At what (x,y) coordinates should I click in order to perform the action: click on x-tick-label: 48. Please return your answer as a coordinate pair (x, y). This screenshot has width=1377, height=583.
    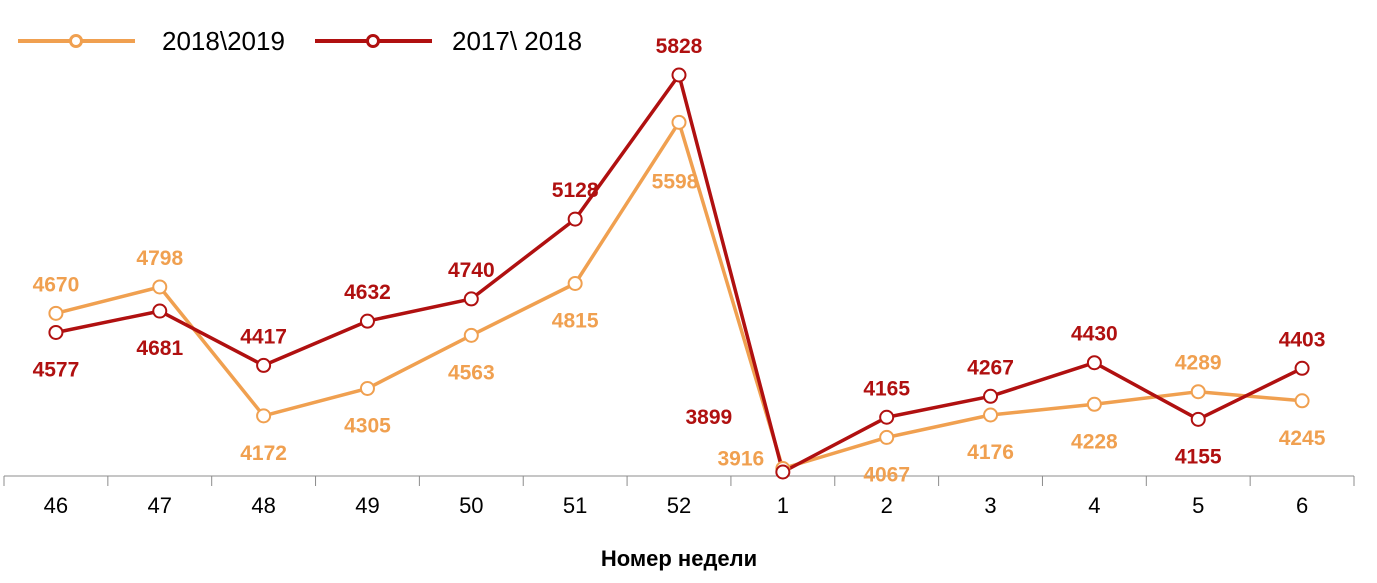
    Looking at the image, I should click on (263, 505).